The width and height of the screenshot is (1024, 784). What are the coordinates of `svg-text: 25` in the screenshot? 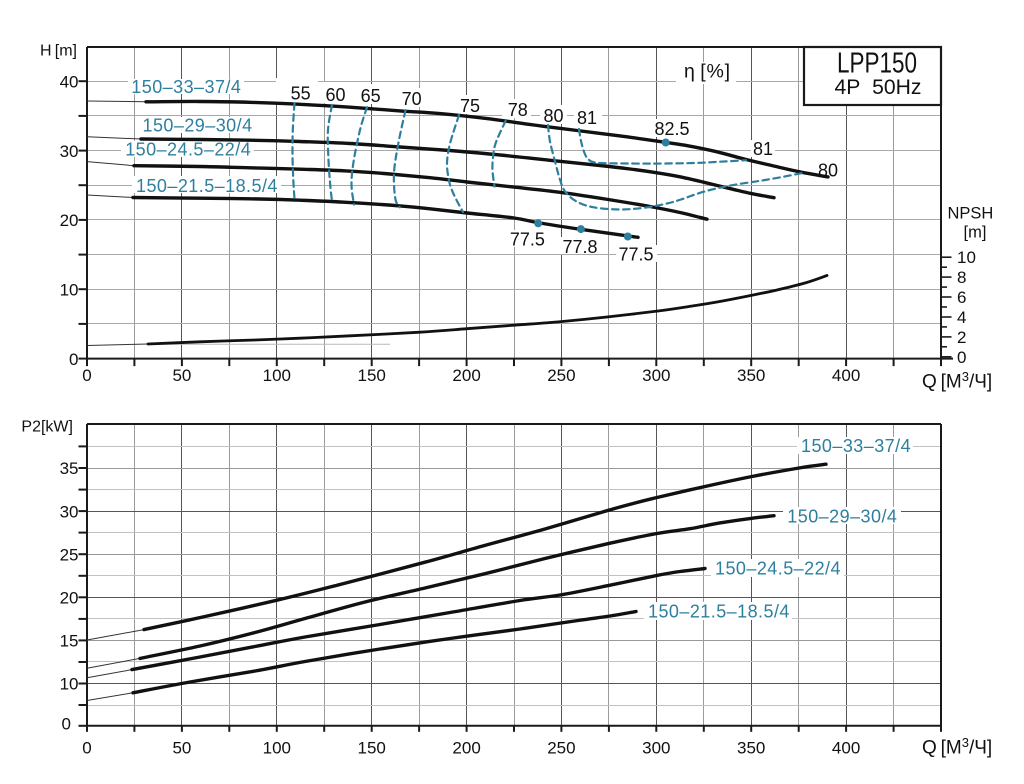 It's located at (69, 554).